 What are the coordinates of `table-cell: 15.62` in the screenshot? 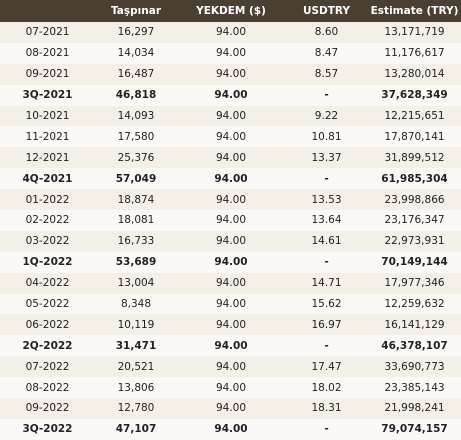 It's located at (326, 304).